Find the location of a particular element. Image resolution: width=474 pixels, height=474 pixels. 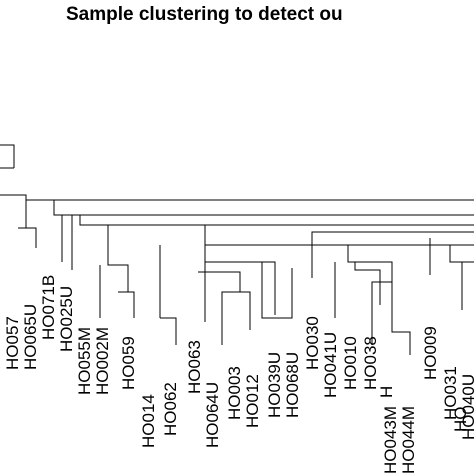

leaf-label: HO071B is located at coordinates (48, 307).